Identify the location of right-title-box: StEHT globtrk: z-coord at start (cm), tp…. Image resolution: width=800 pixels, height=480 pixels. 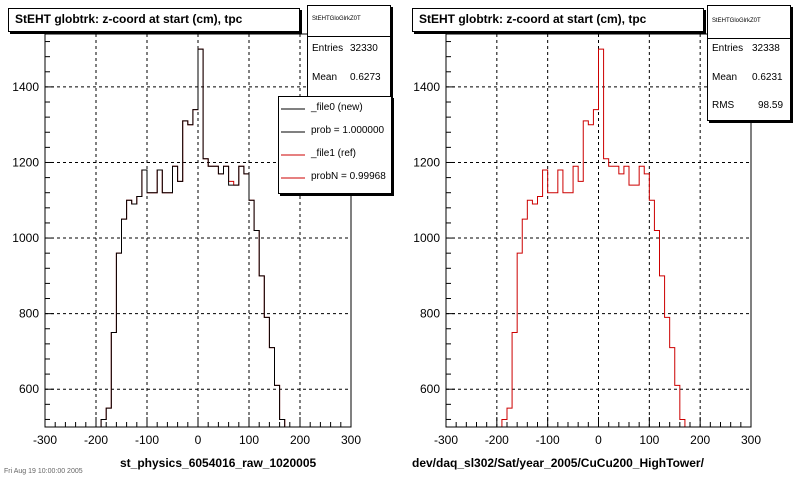
(558, 20).